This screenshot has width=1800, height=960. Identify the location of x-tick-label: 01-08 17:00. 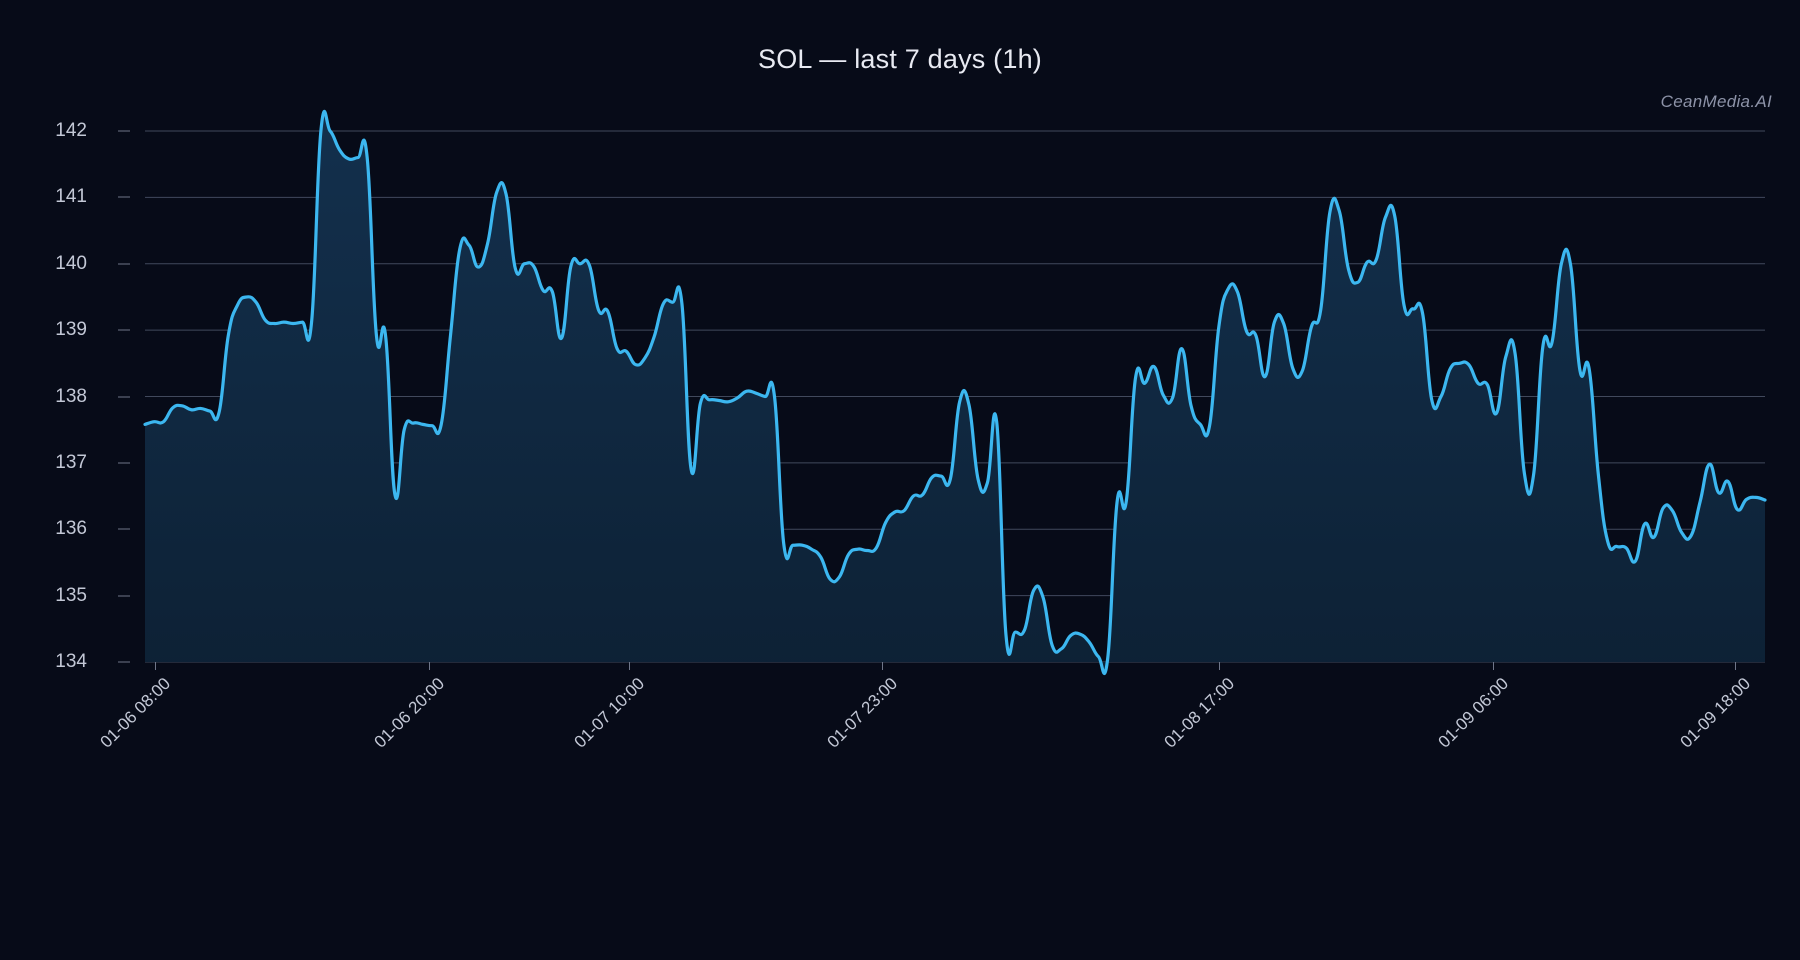
(1199, 713).